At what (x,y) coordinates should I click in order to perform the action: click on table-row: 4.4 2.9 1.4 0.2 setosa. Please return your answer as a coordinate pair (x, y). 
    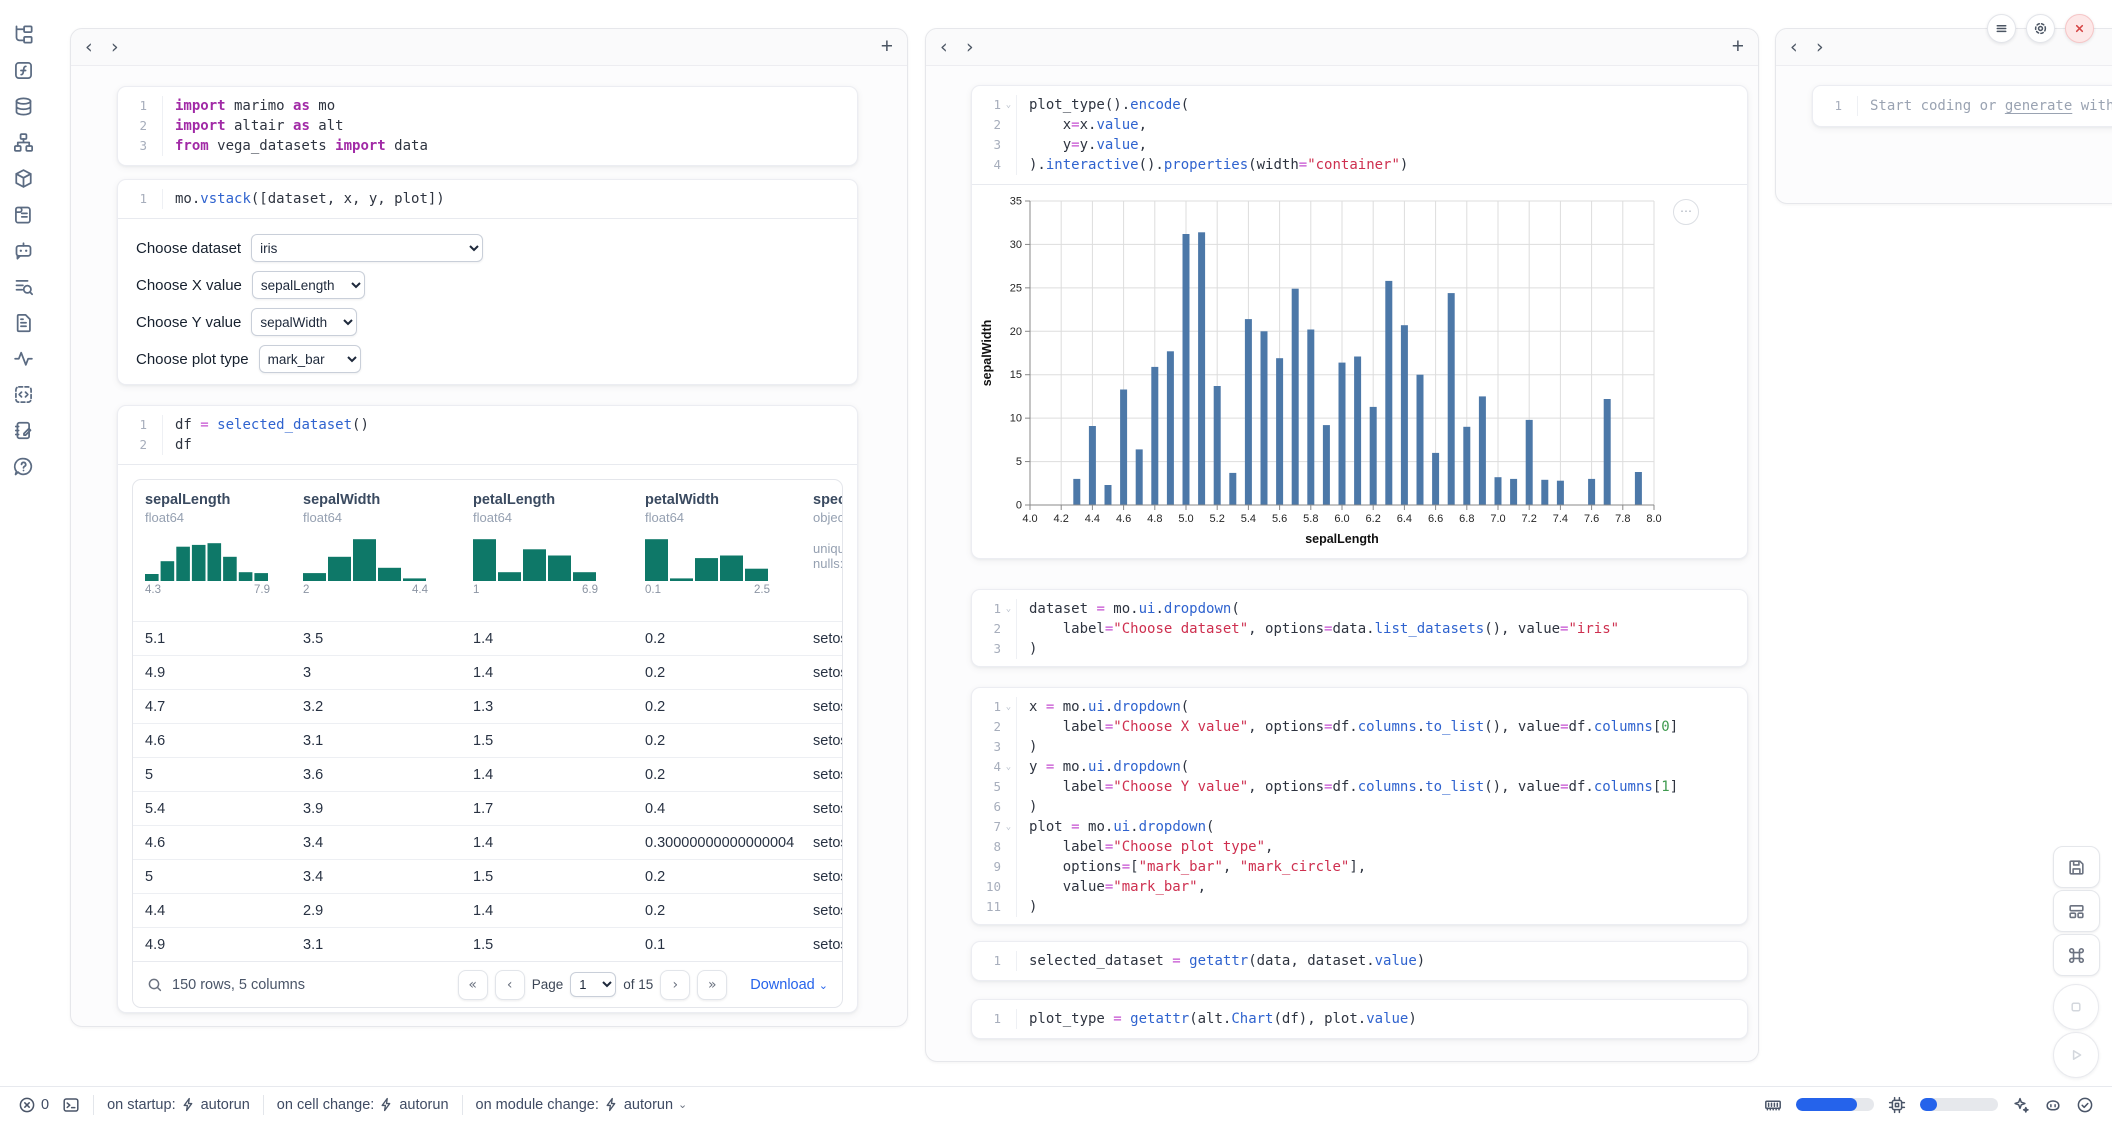
    Looking at the image, I should click on (487, 910).